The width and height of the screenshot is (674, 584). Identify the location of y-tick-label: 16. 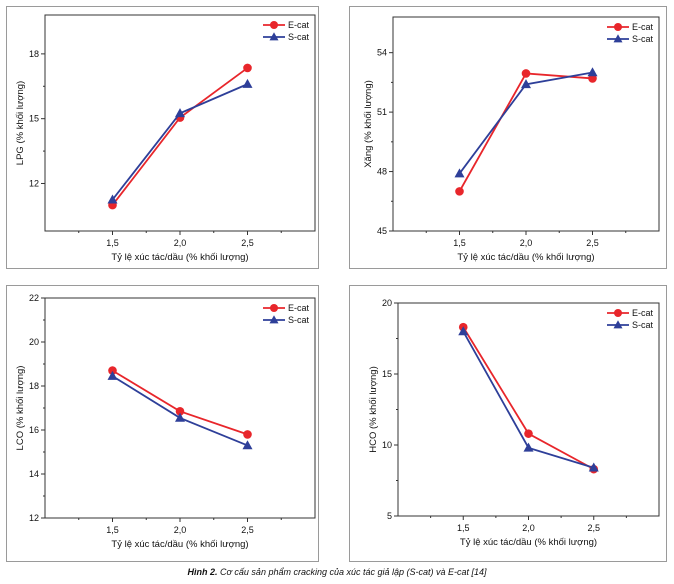
(34, 430).